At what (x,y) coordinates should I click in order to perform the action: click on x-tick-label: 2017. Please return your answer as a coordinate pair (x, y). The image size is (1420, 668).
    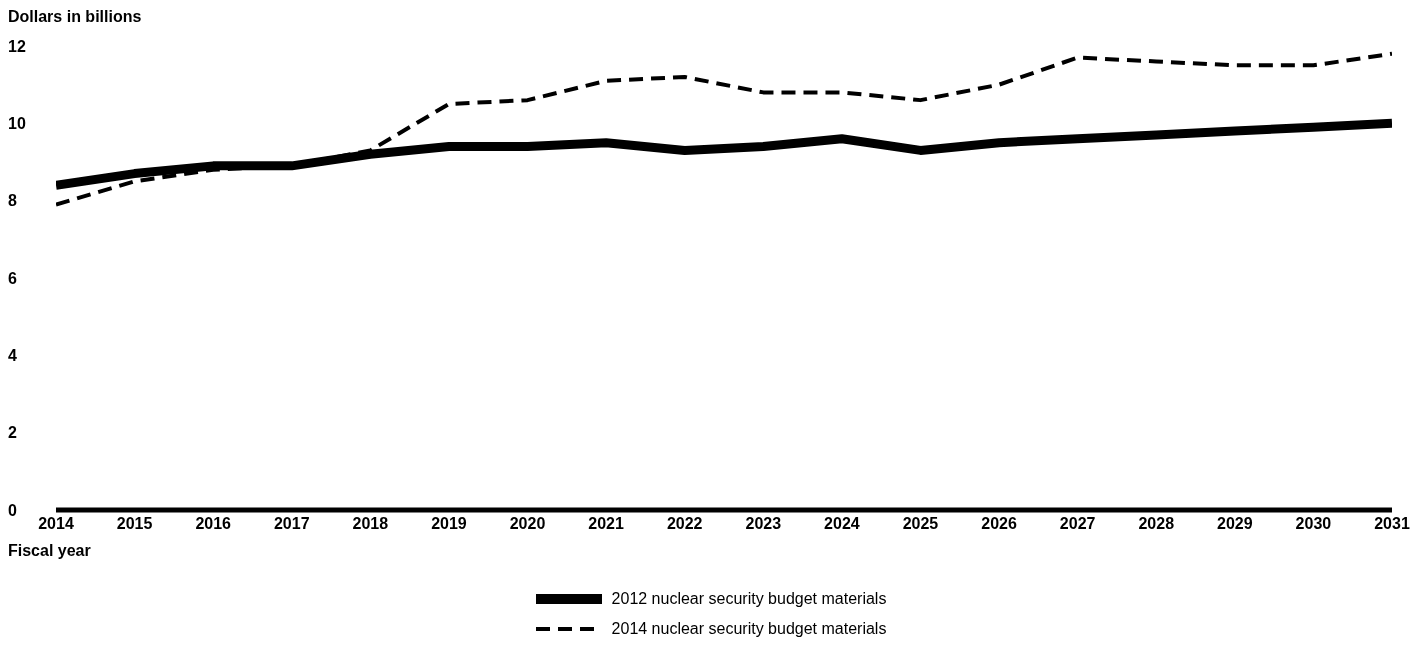
    Looking at the image, I should click on (291, 524).